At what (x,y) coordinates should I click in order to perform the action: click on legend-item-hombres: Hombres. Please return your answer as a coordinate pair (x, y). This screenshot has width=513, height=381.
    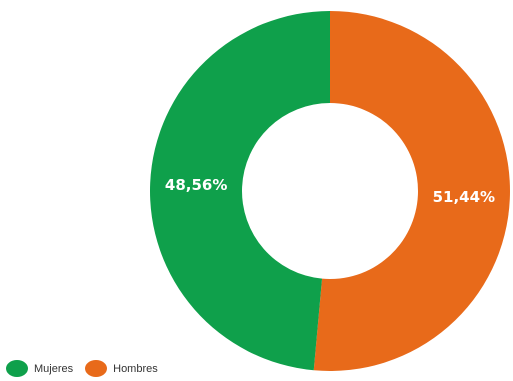
    Looking at the image, I should click on (121, 368).